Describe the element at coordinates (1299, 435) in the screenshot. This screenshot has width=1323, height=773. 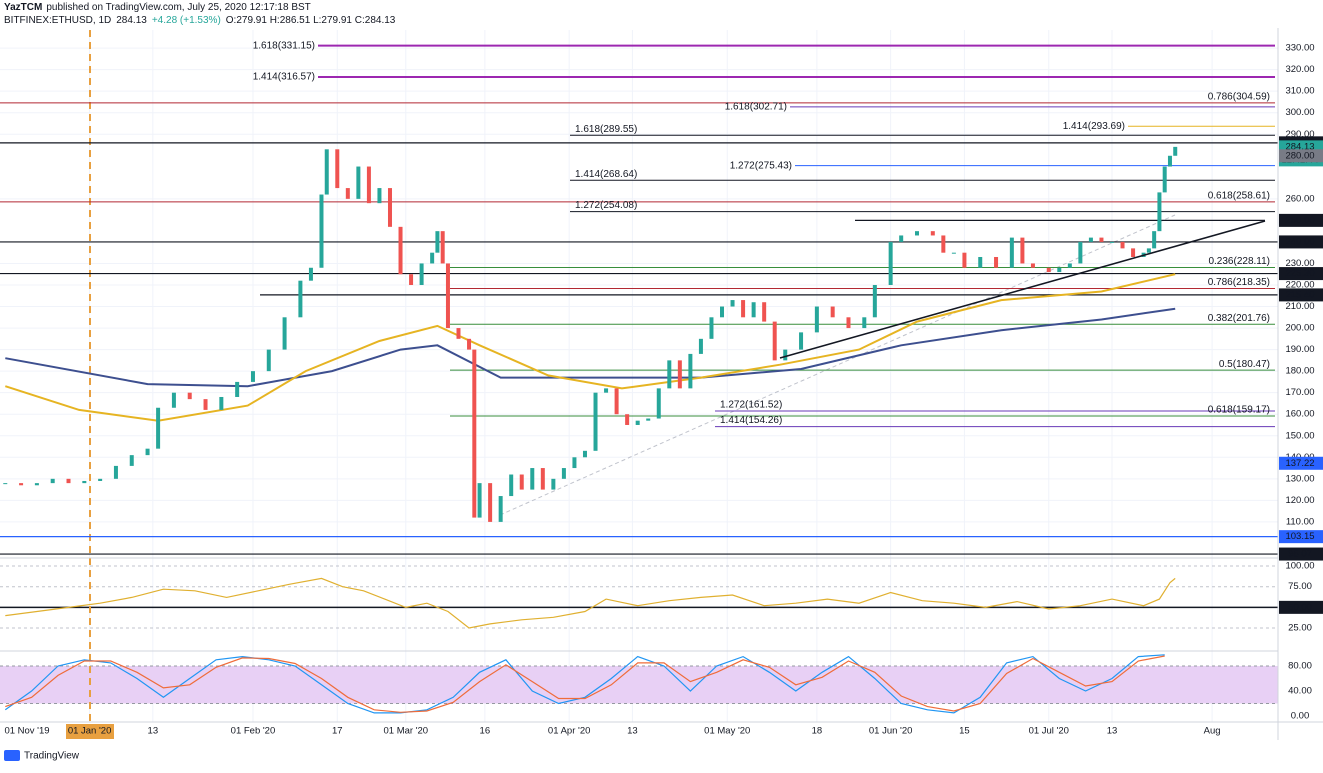
I see `y-tick-label: 150.00` at that location.